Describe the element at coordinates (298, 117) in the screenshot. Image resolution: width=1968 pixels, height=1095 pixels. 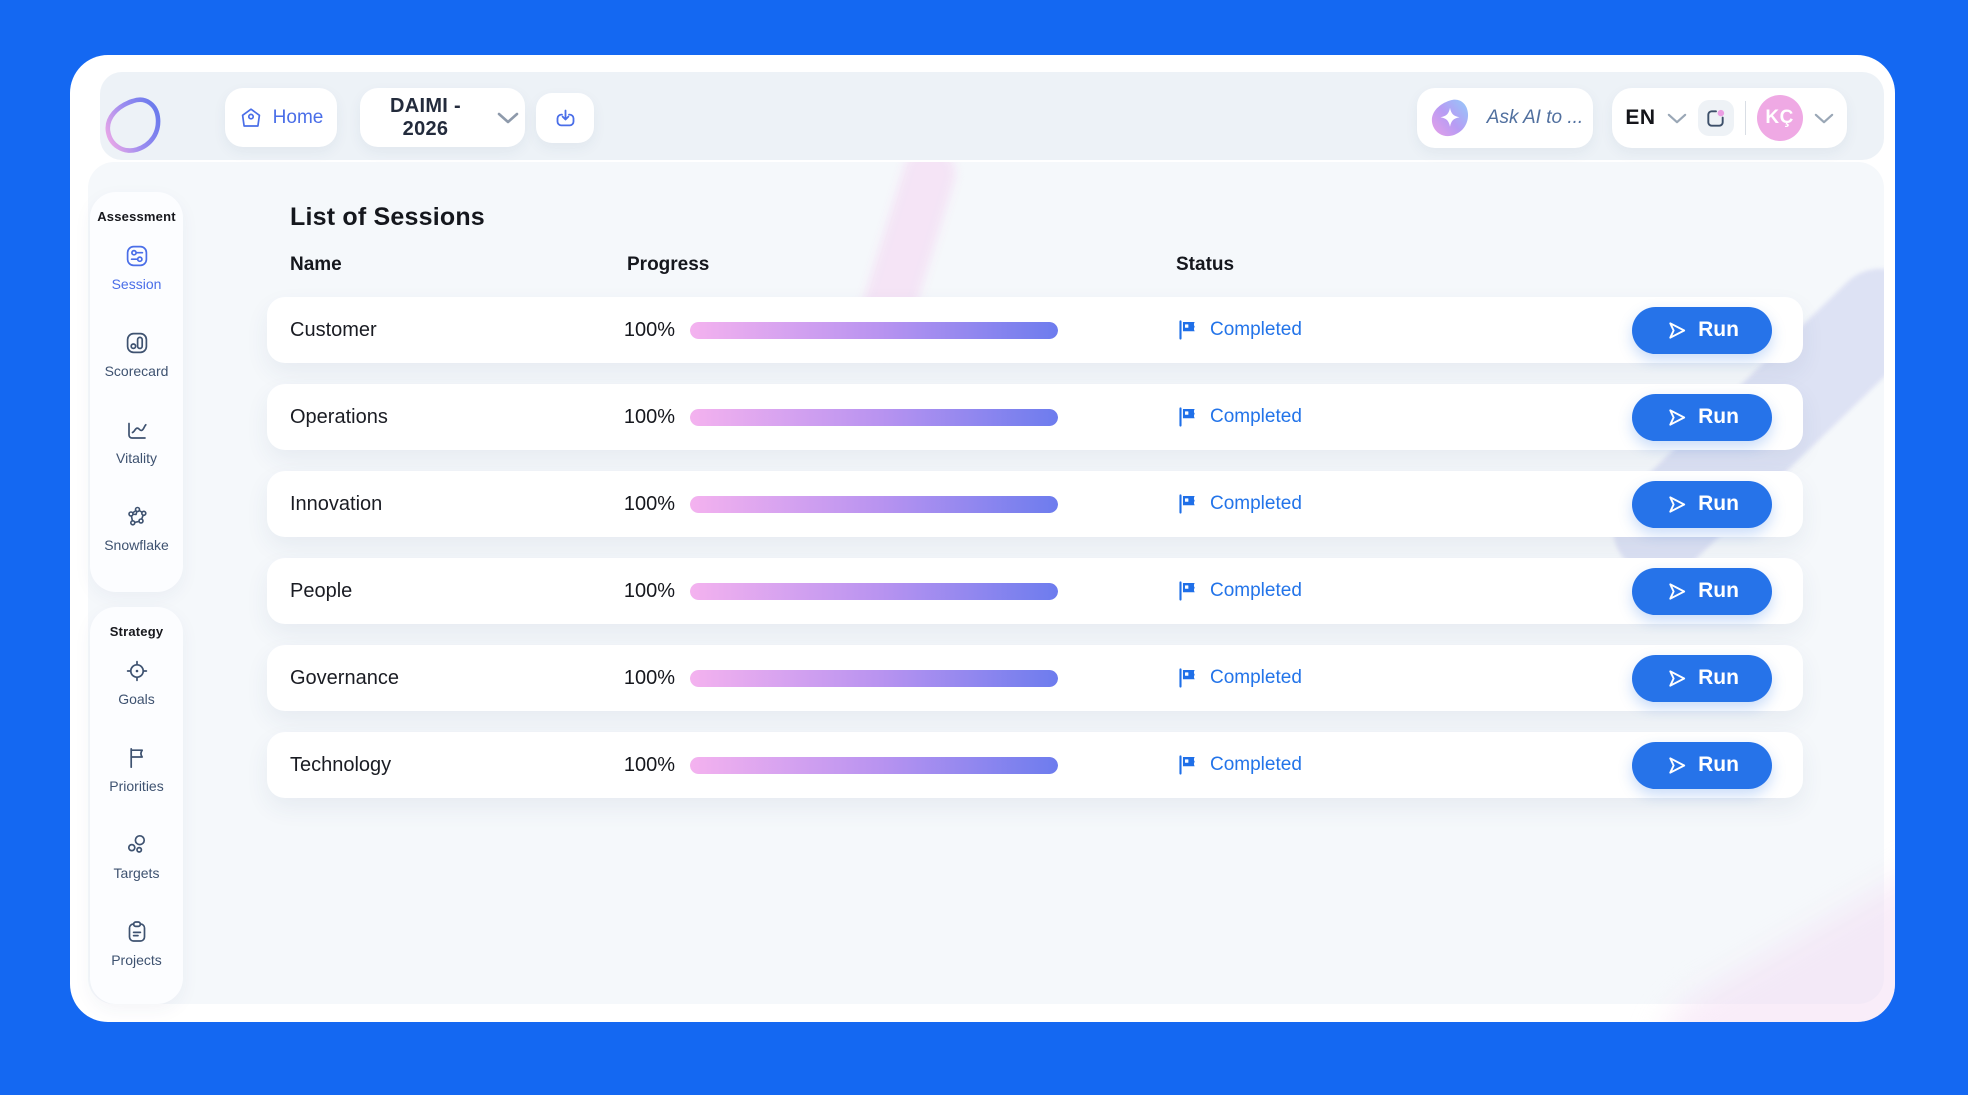
I see `home-label: Home` at that location.